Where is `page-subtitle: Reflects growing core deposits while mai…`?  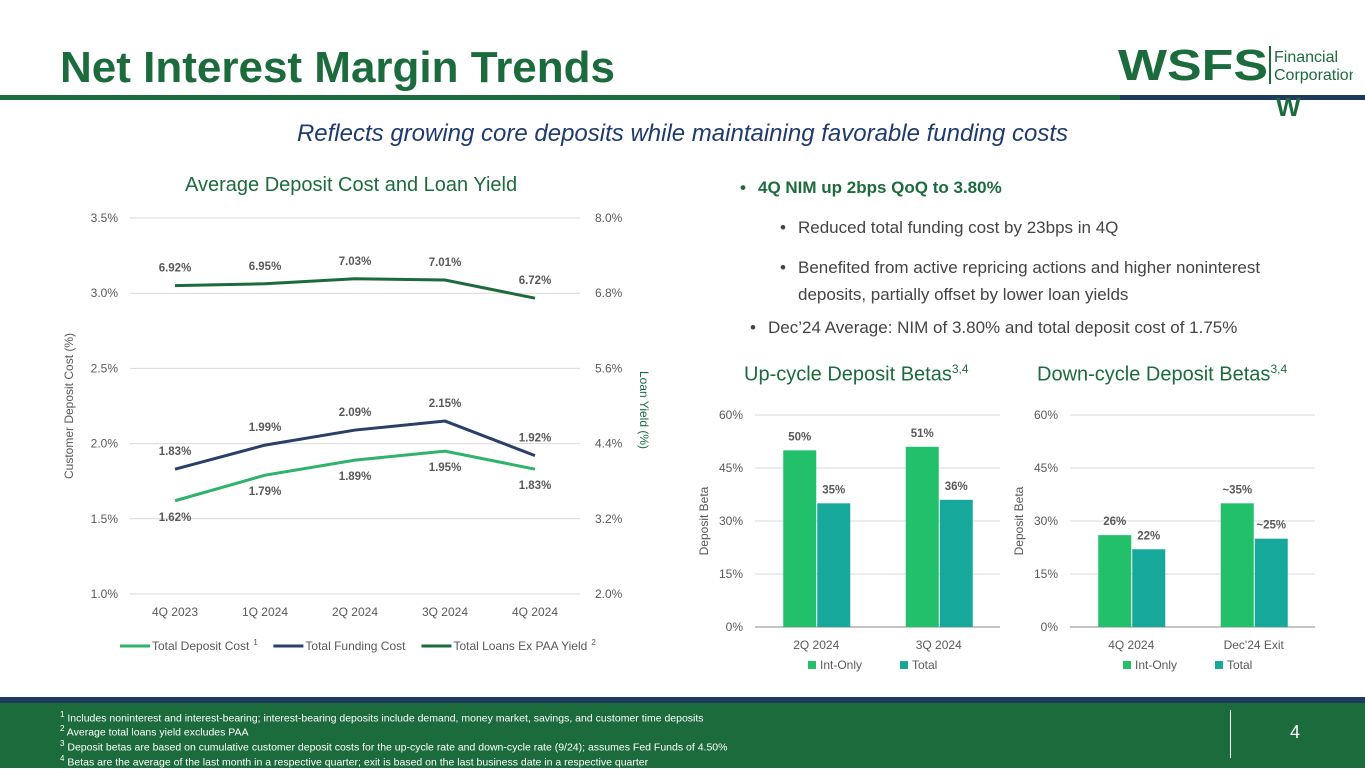 page-subtitle: Reflects growing core deposits while mai… is located at coordinates (682, 133).